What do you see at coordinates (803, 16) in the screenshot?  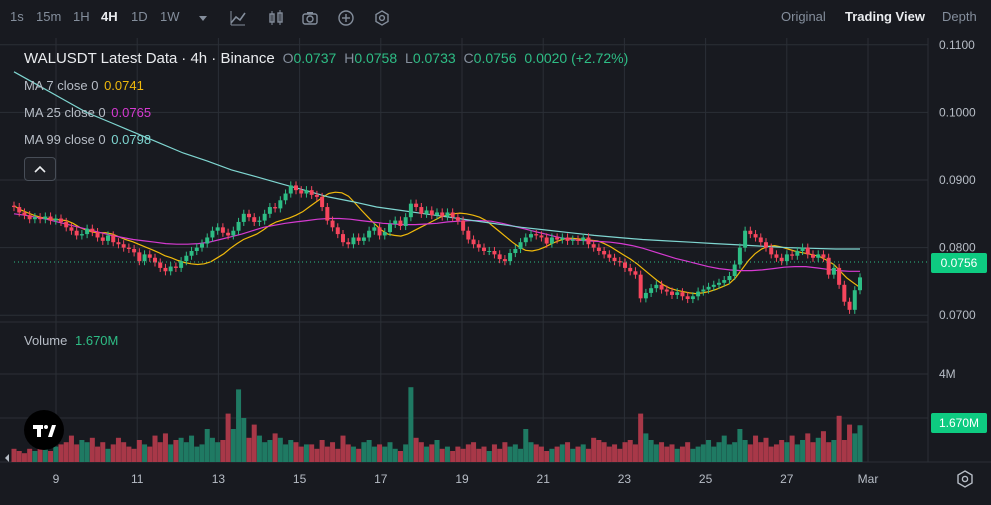 I see `view-original: Original` at bounding box center [803, 16].